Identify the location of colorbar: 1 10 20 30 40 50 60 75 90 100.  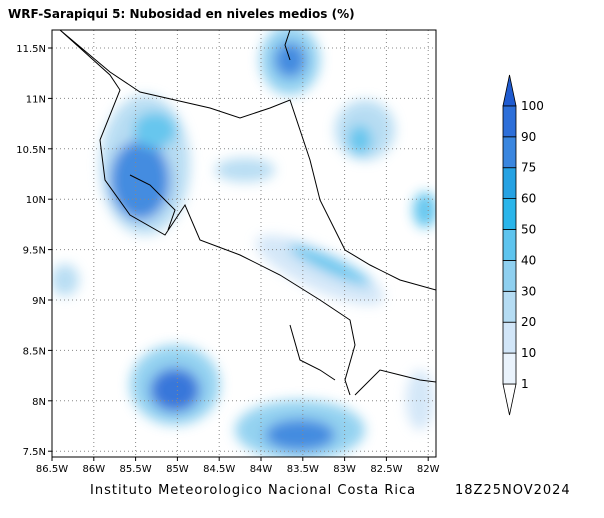
(523, 245).